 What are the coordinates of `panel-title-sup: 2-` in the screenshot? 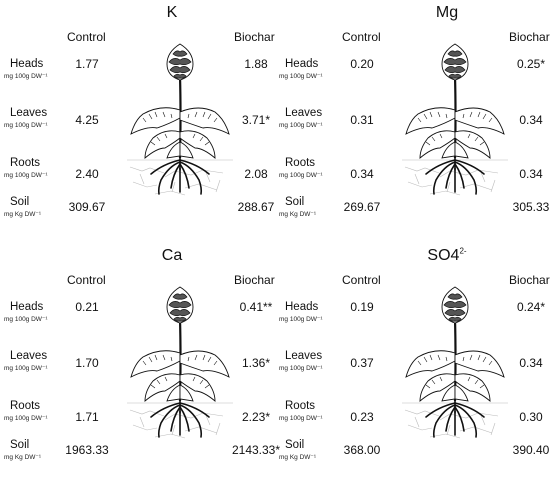 It's located at (463, 251).